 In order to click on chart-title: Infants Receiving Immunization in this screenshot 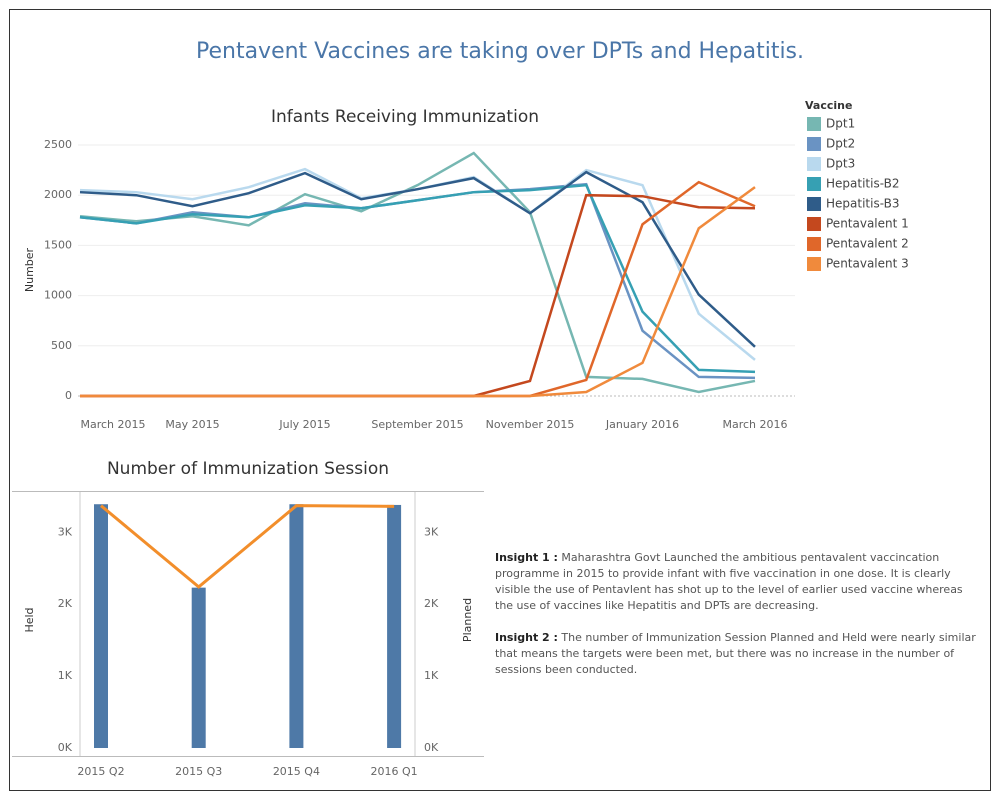, I will do `click(405, 117)`.